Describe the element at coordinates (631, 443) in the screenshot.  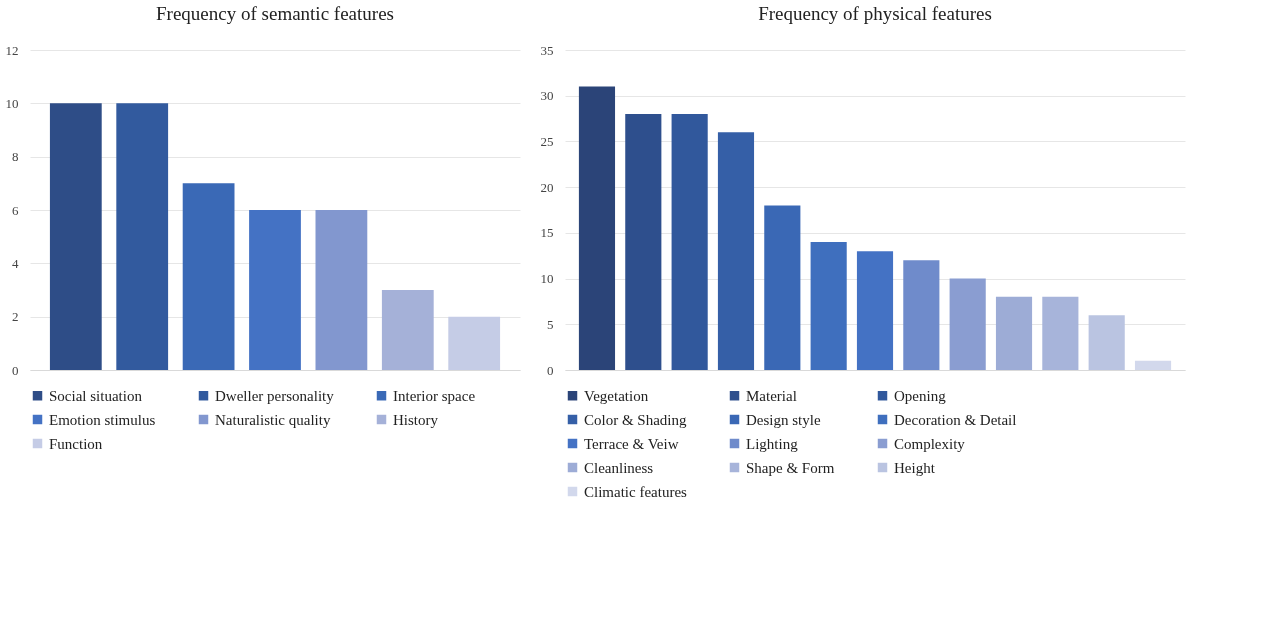
I see `legend-label: Terrace & Veiw` at that location.